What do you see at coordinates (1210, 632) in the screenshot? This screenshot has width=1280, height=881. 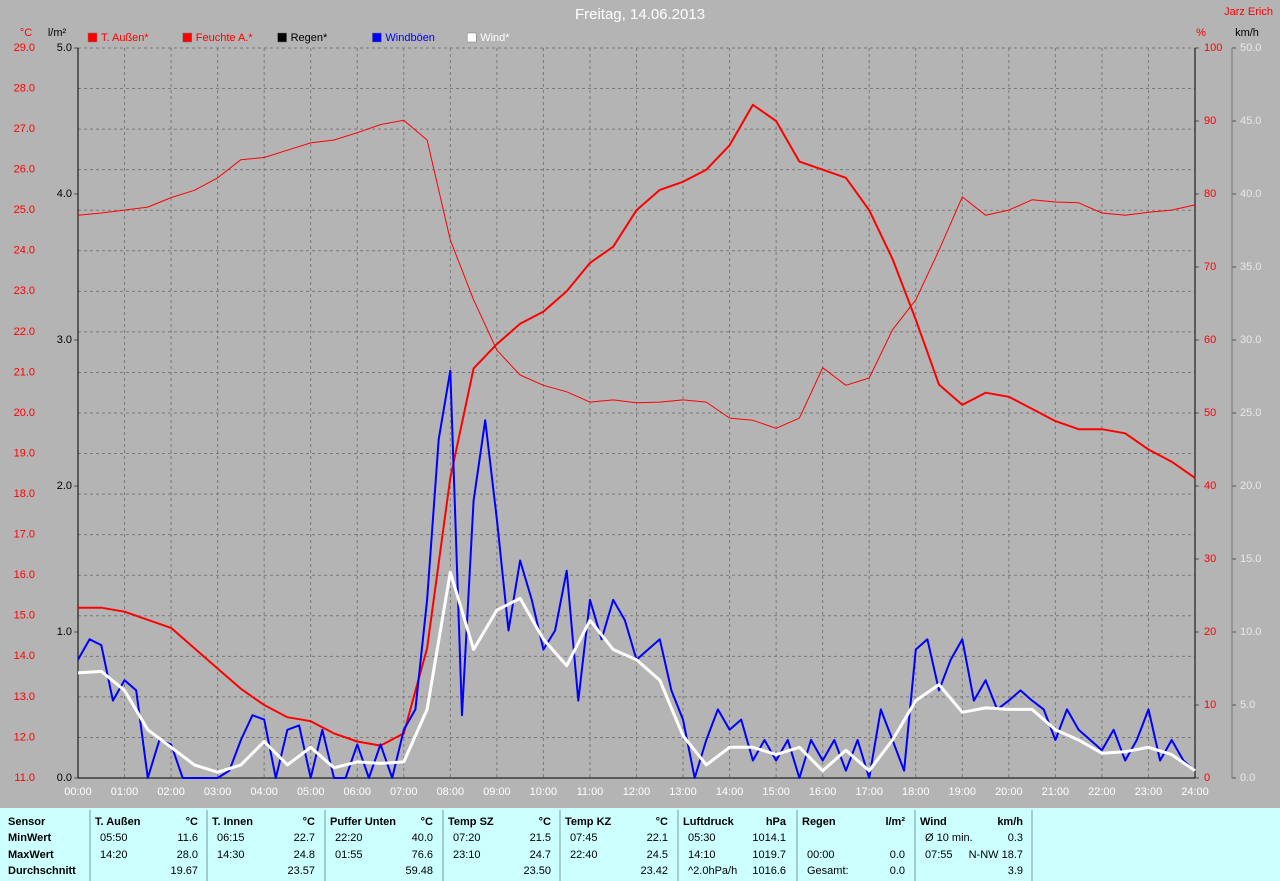 I see `y-tick-label: 20` at bounding box center [1210, 632].